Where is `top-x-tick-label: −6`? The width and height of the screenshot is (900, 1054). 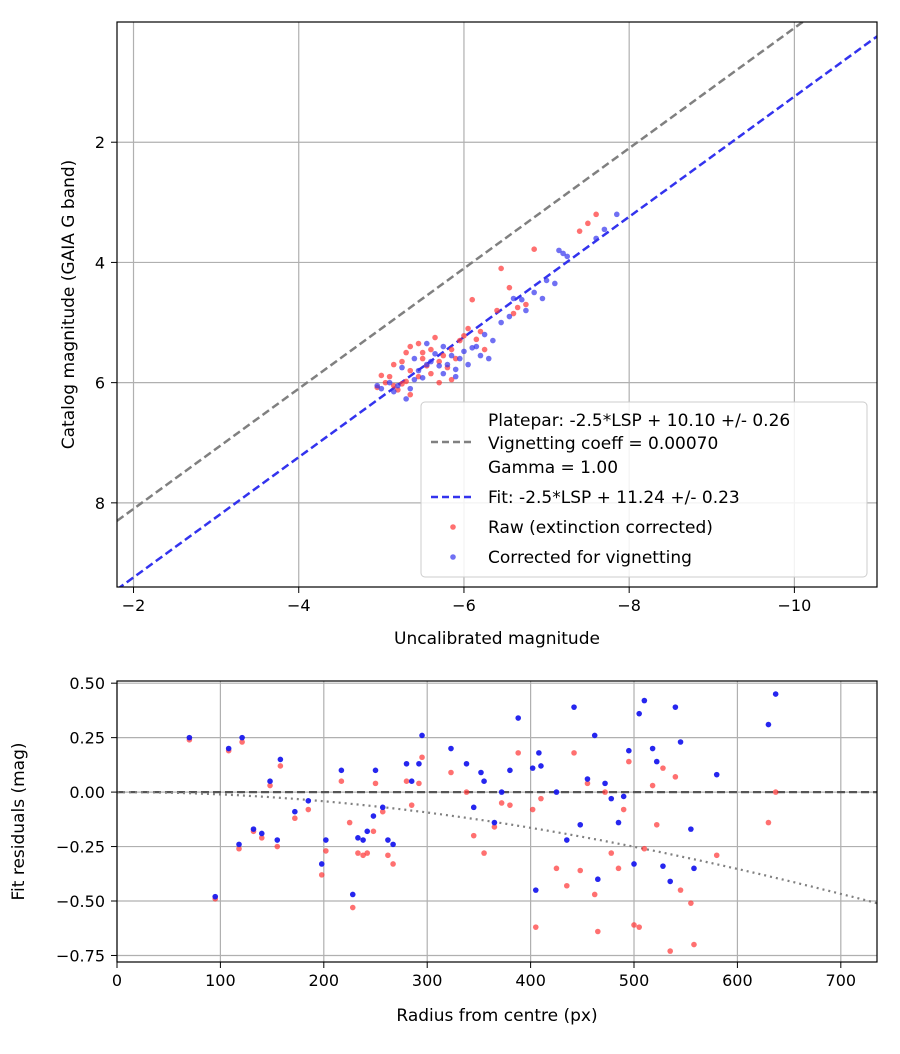
top-x-tick-label: −6 is located at coordinates (464, 605).